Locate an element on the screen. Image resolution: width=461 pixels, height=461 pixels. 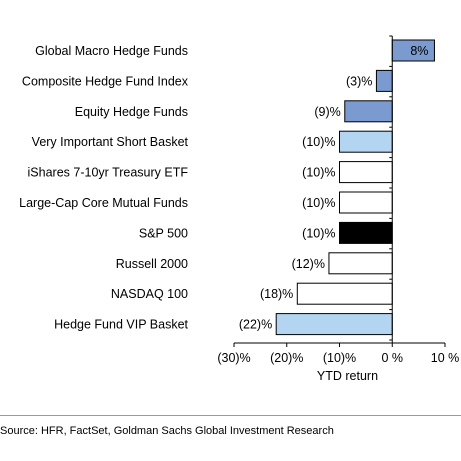
data-label: 8% is located at coordinates (419, 51).